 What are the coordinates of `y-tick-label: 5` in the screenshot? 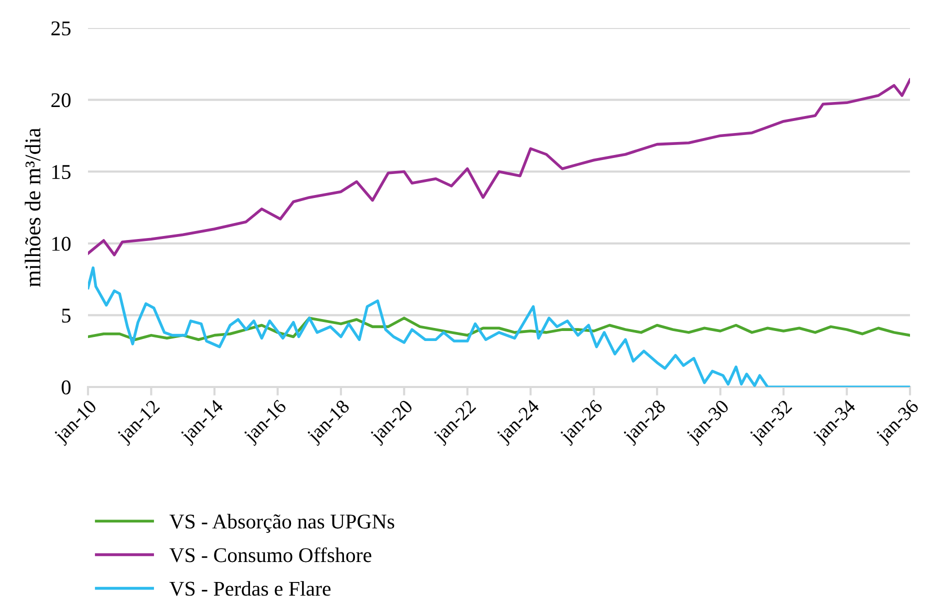 It's located at (66, 315).